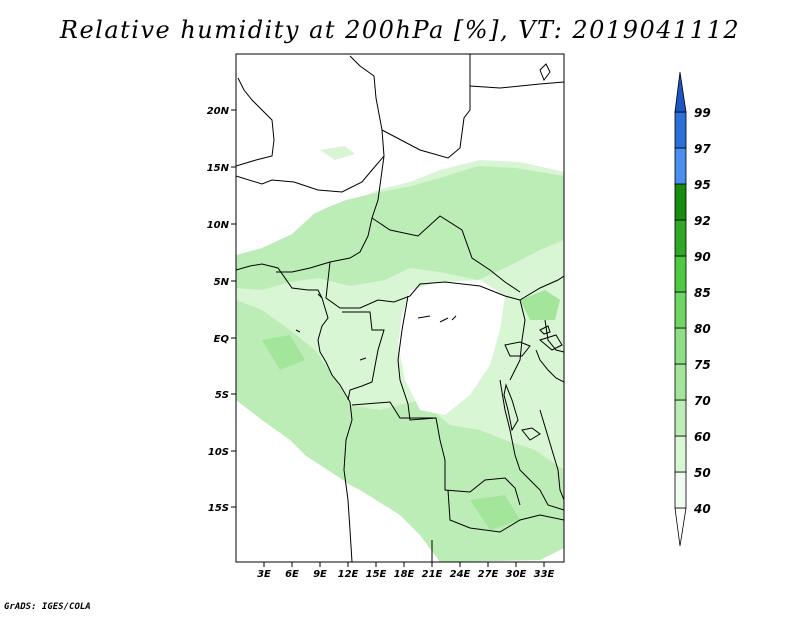  I want to click on colorbar-arrow-top, so click(680, 92).